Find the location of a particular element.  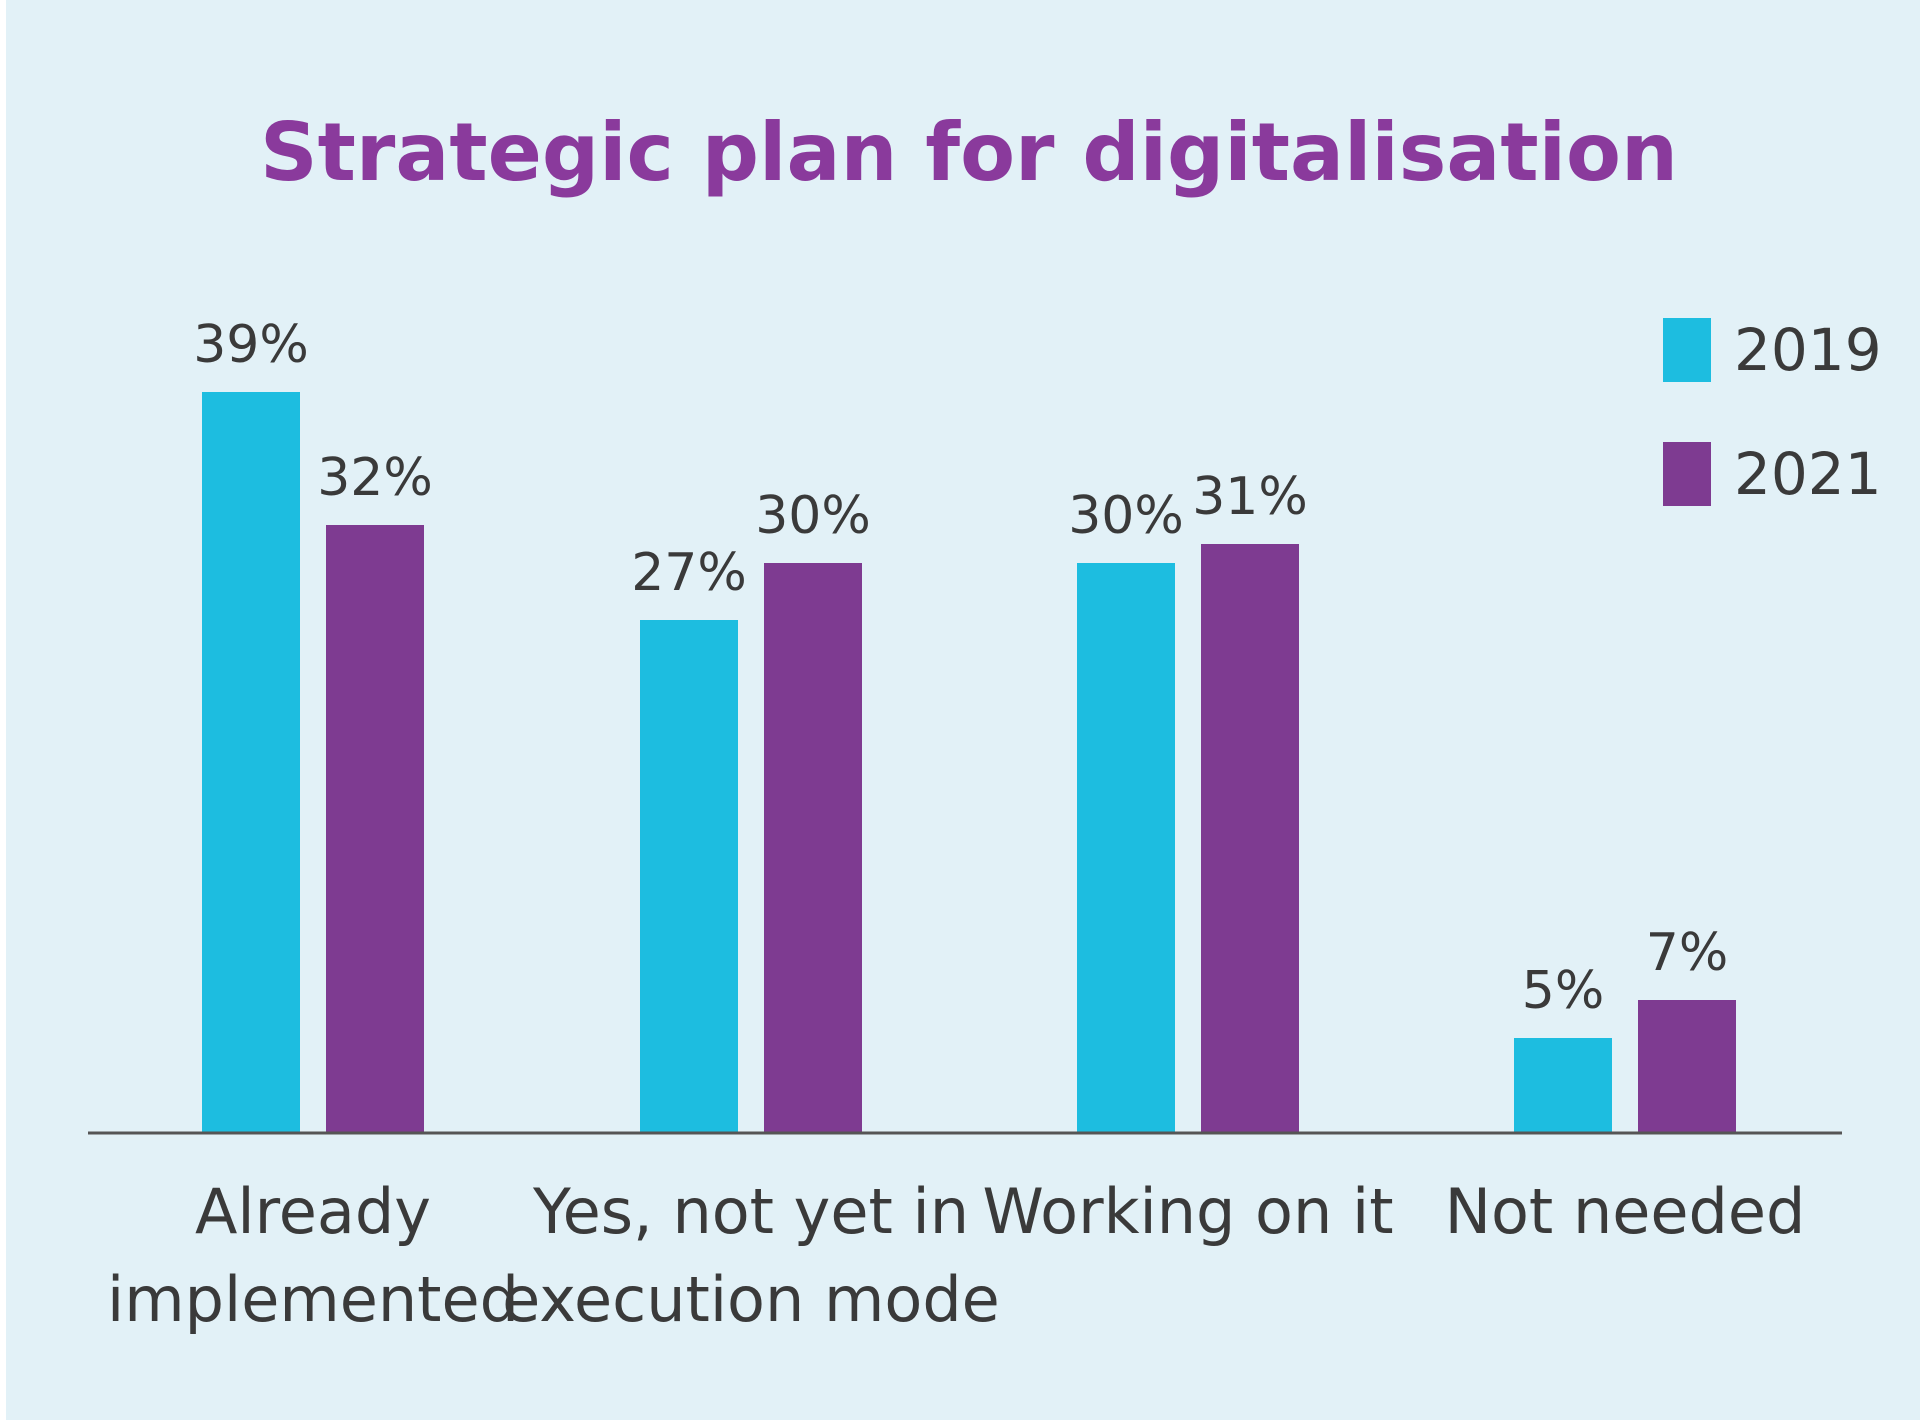

value-label-2019-0: 39% is located at coordinates (251, 345).